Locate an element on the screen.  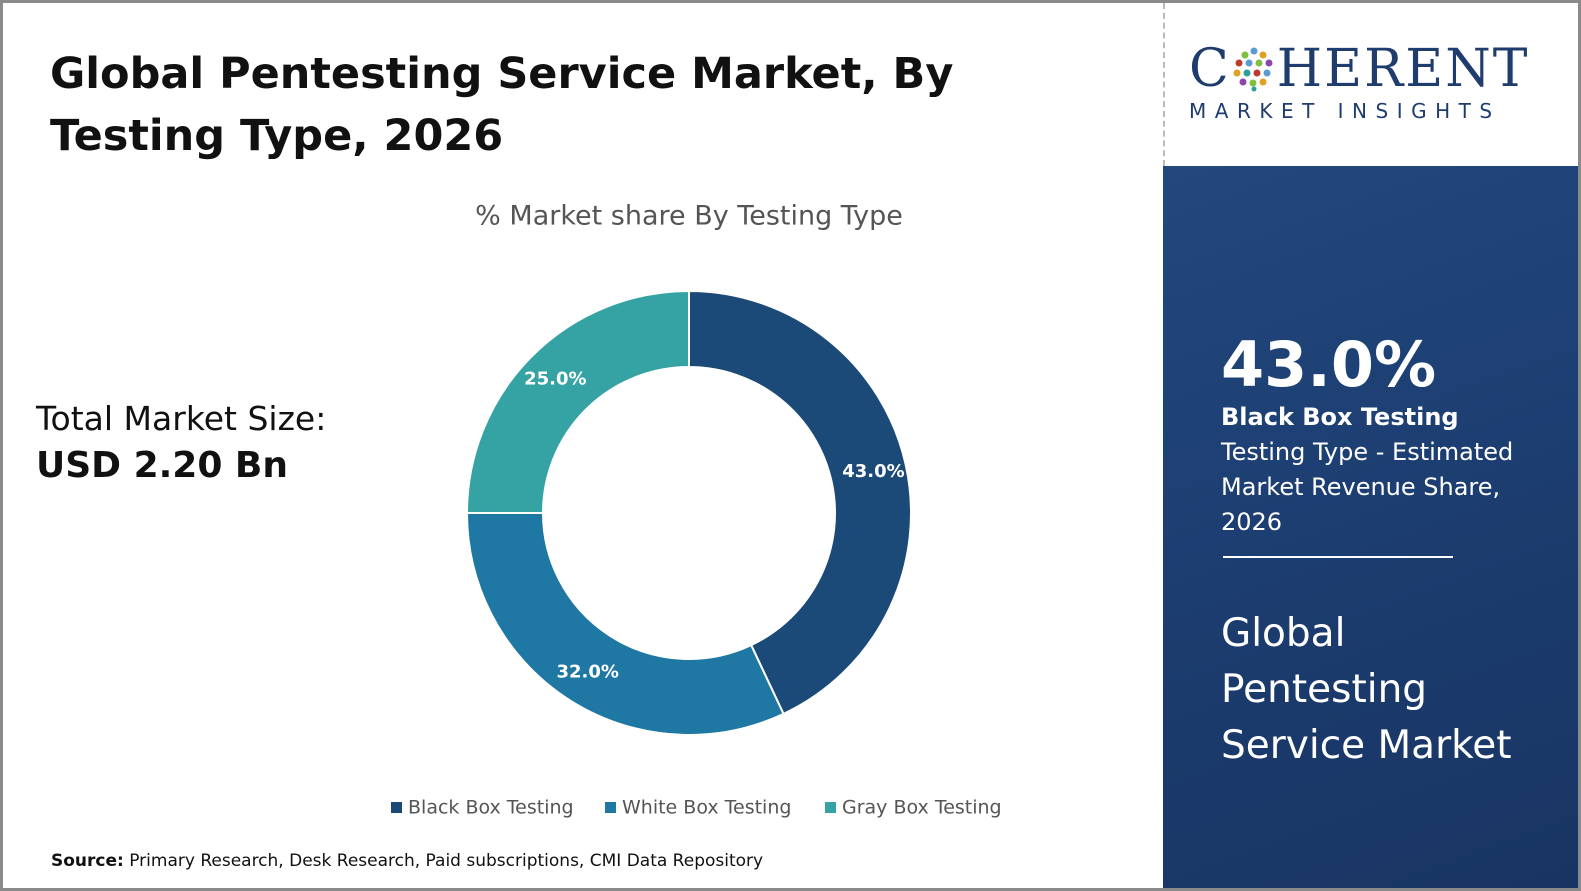
logo-tagline: MARKET INSIGHTS is located at coordinates (1345, 111).